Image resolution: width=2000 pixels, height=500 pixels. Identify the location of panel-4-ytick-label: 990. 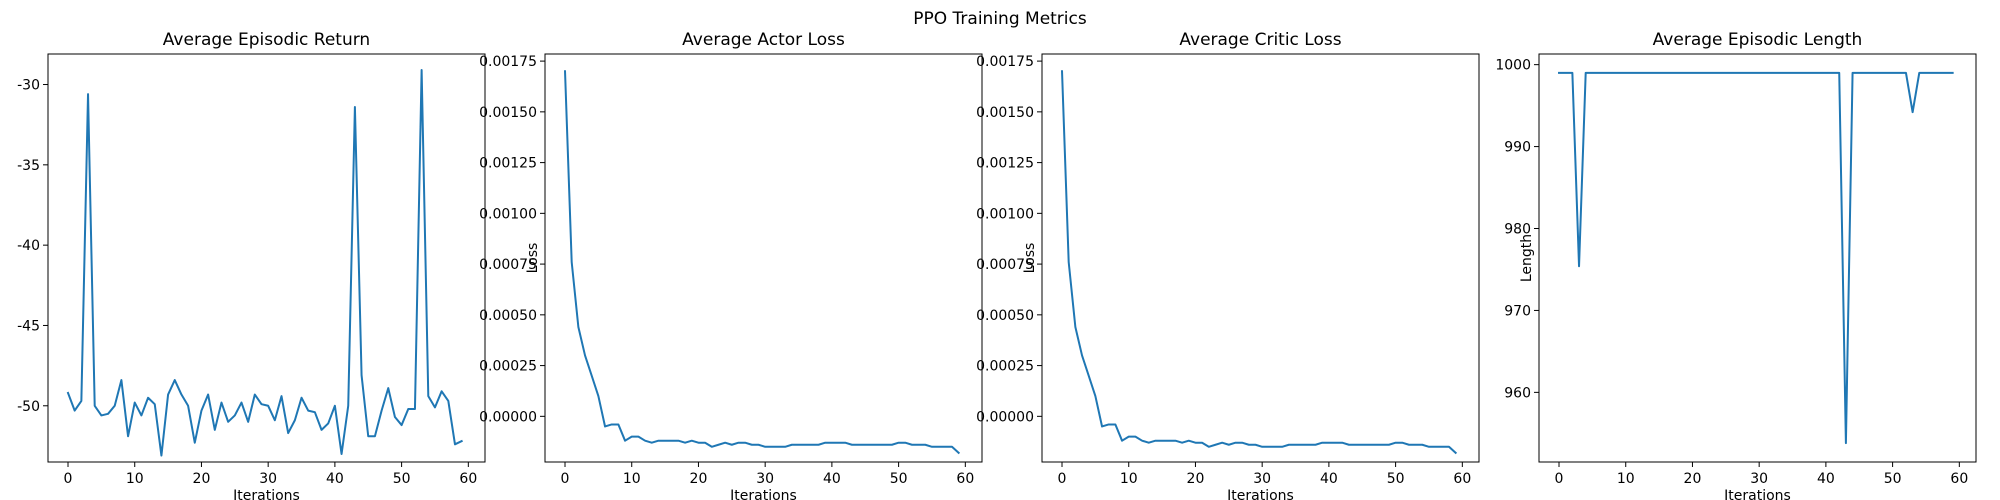
(1517, 148).